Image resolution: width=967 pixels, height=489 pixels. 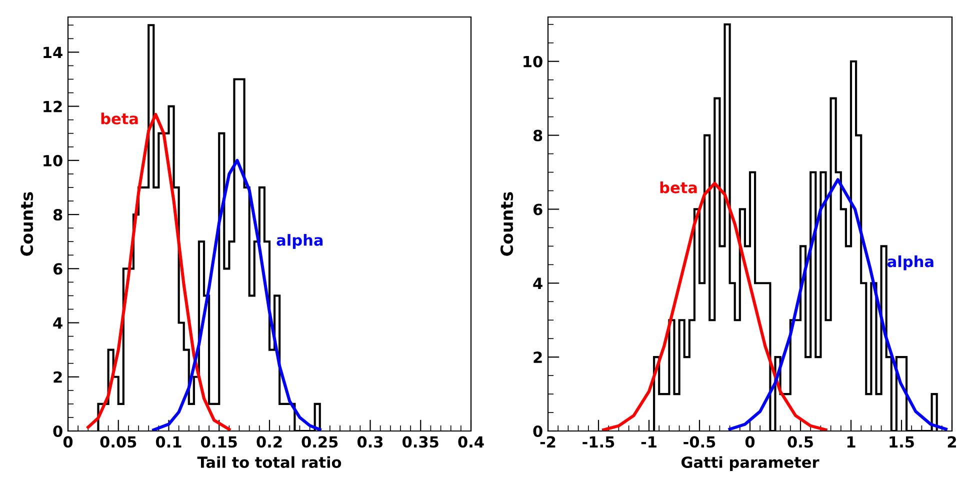 What do you see at coordinates (952, 442) in the screenshot?
I see `x-tick-label: 2` at bounding box center [952, 442].